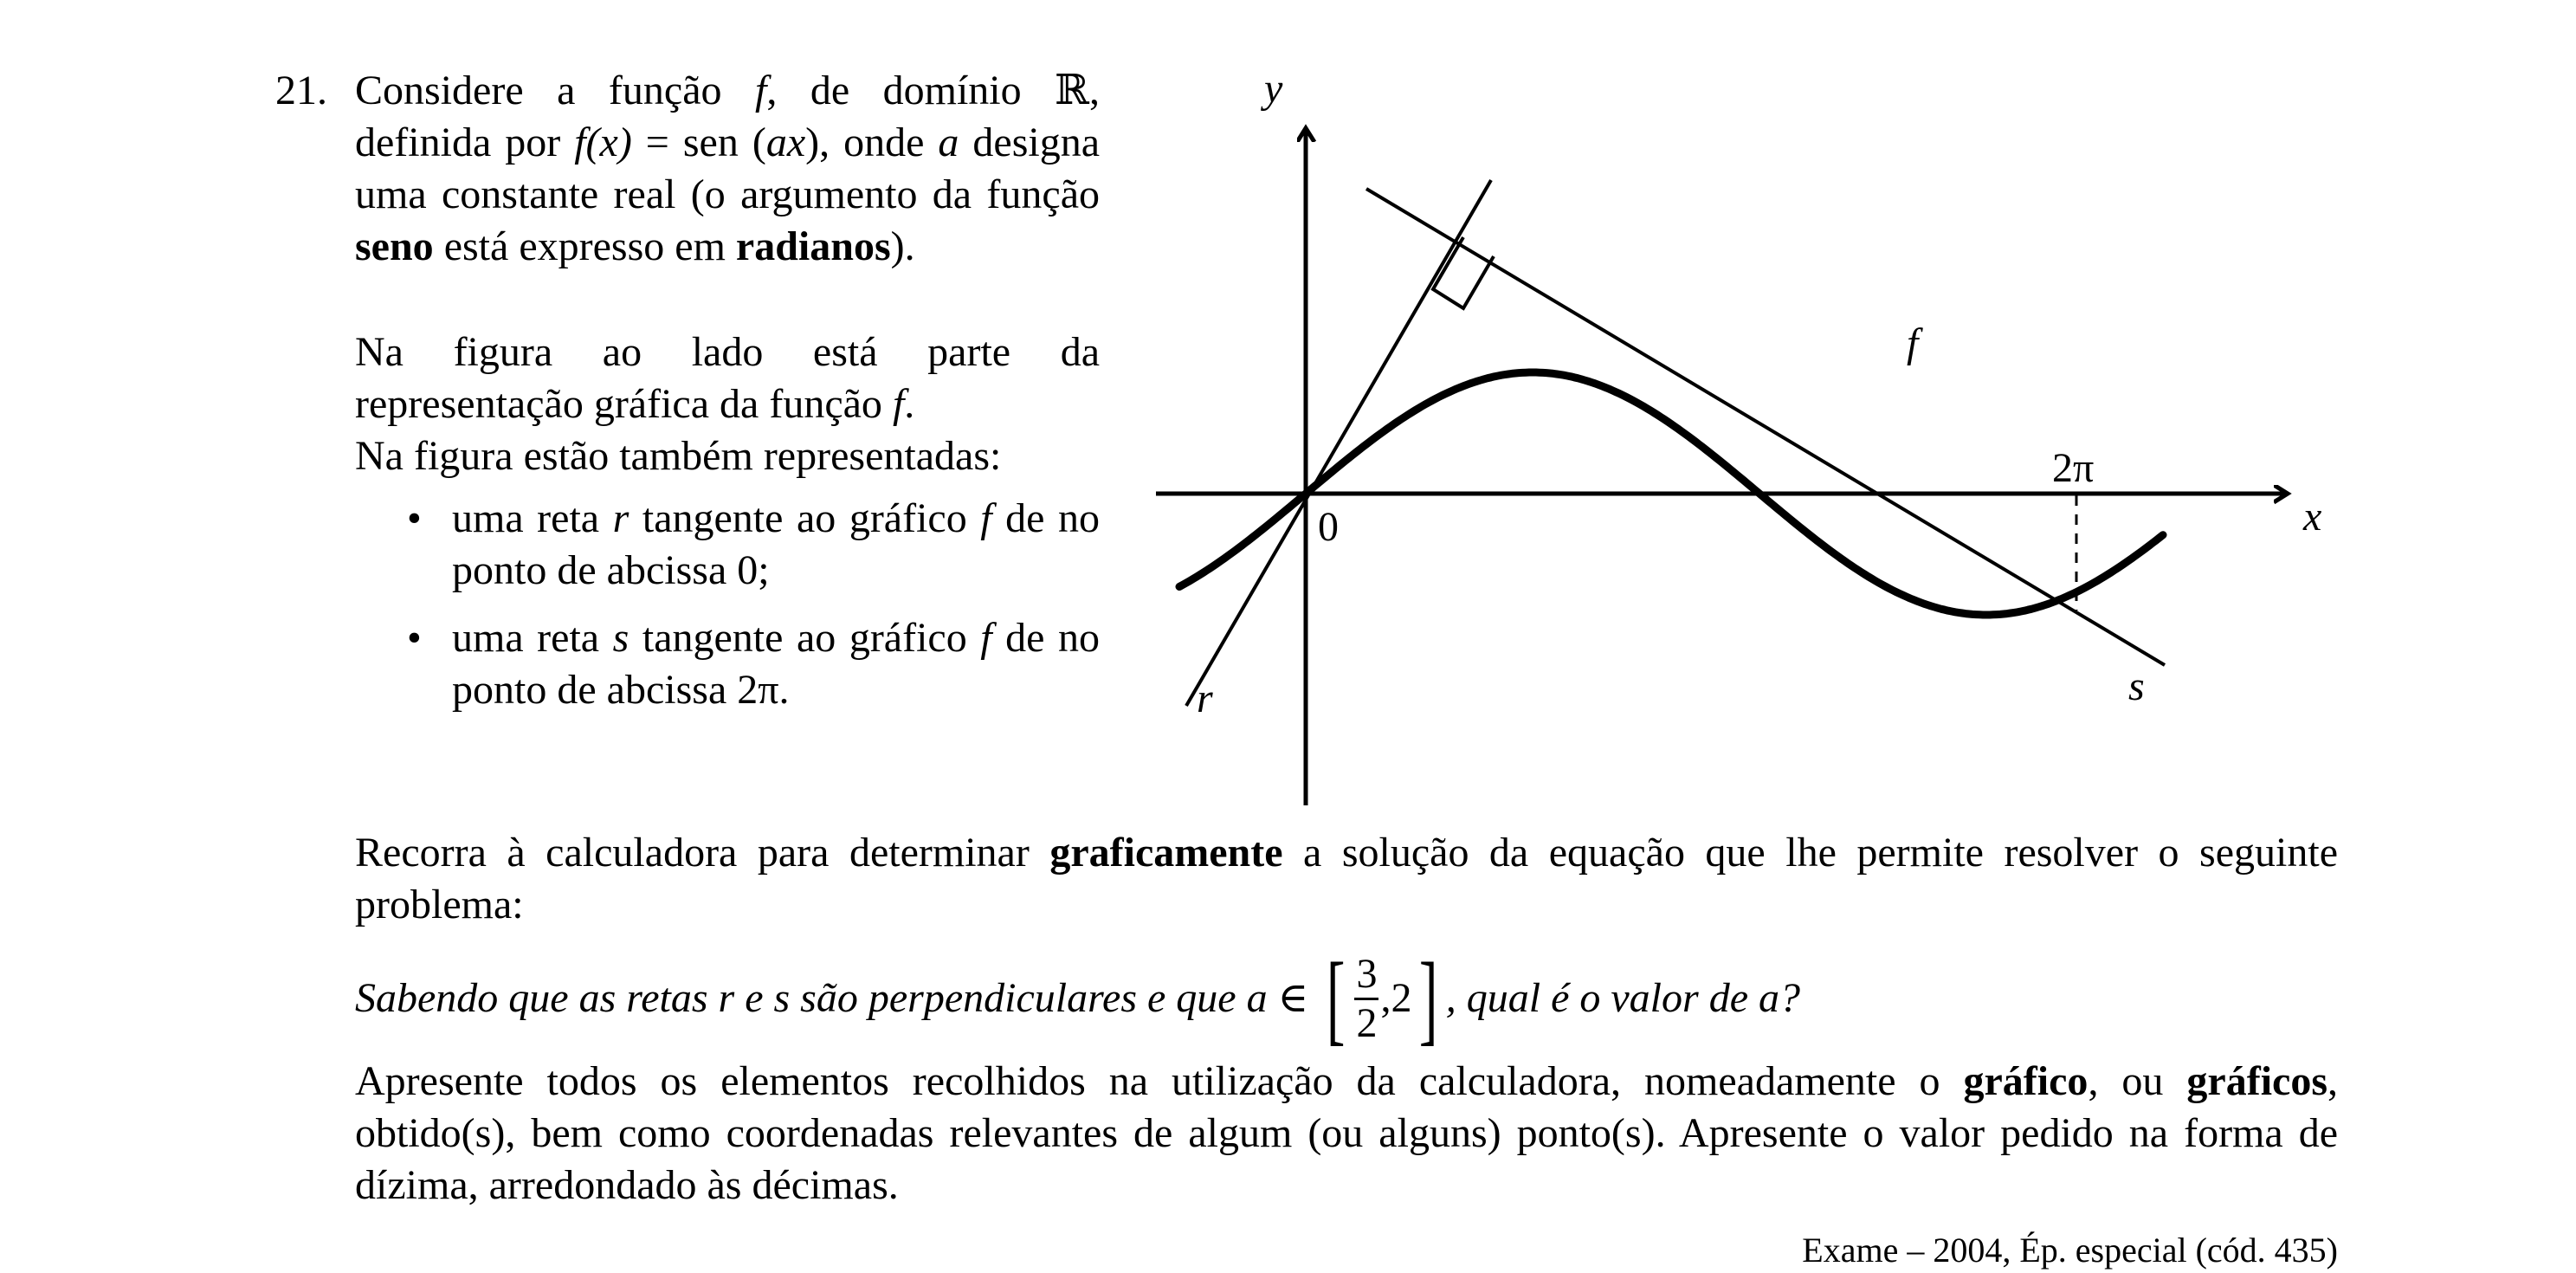  Describe the element at coordinates (1671, 493) in the screenshot. I see `function-curve` at that location.